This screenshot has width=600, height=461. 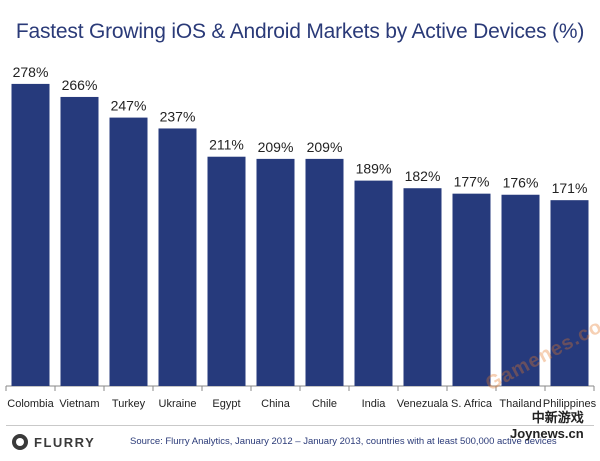 What do you see at coordinates (177, 257) in the screenshot?
I see `bar-ukraine` at bounding box center [177, 257].